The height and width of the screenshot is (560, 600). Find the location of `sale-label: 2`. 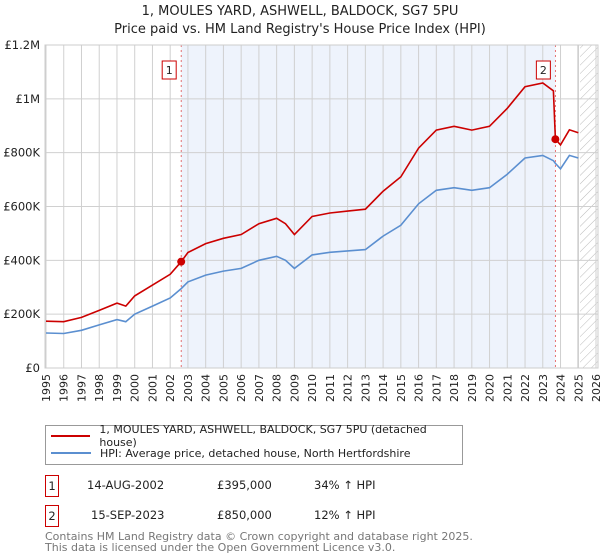

sale-label: 2 is located at coordinates (543, 70).